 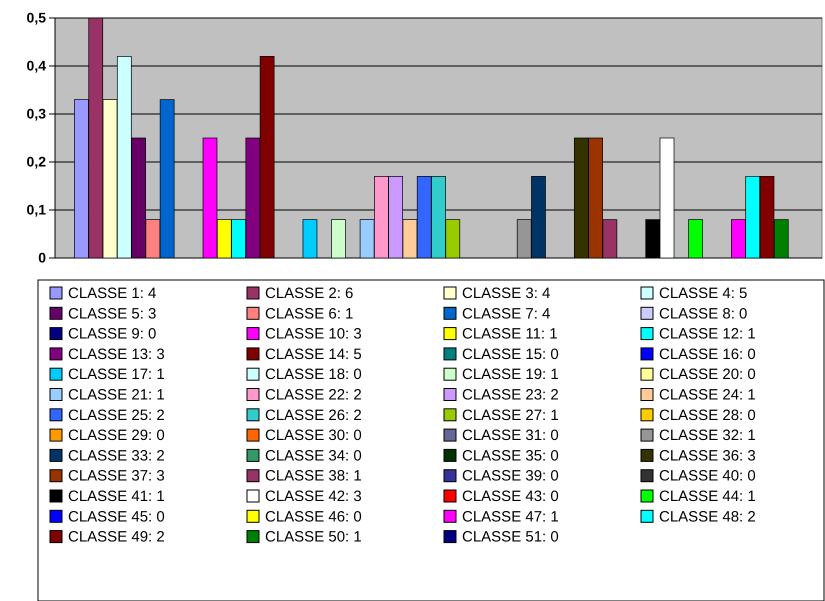 What do you see at coordinates (510, 476) in the screenshot?
I see `legend-label: CLASSE 39: 0` at bounding box center [510, 476].